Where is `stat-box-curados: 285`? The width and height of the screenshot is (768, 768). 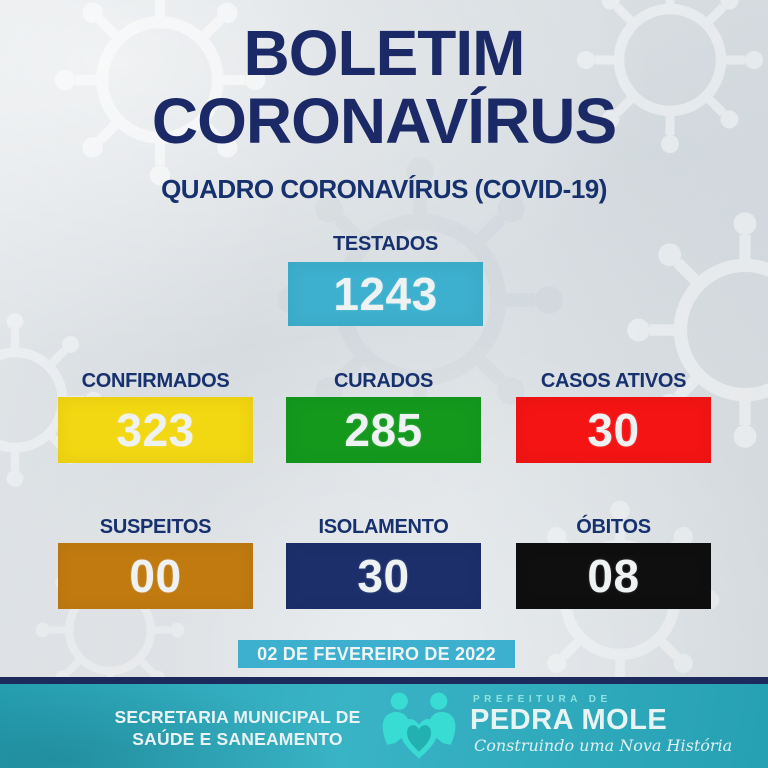 stat-box-curados: 285 is located at coordinates (383, 430).